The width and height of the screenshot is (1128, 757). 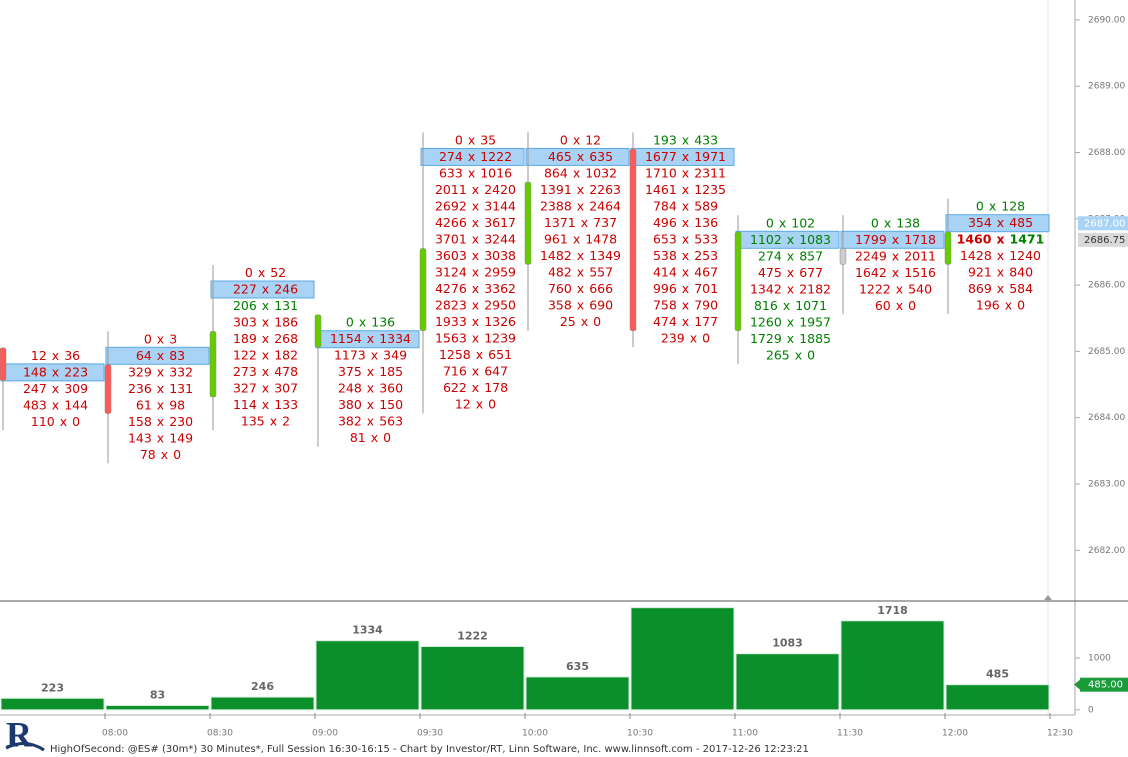 I want to click on footprint-row: 3603 x 3038, so click(x=475, y=254).